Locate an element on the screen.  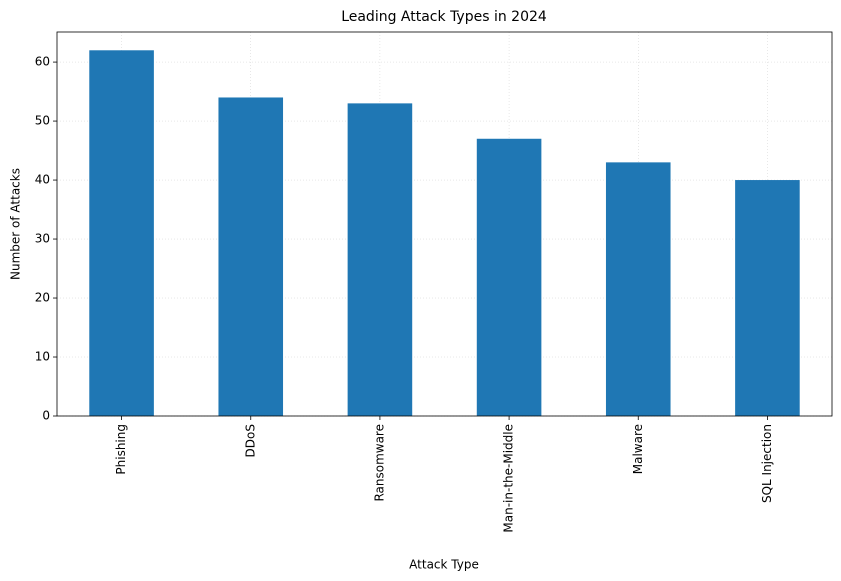
y-tick-label: 20 is located at coordinates (42, 298).